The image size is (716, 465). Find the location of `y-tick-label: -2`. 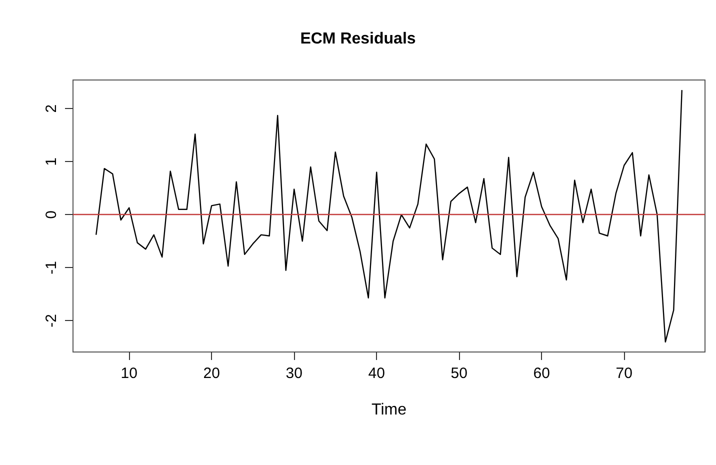

y-tick-label: -2 is located at coordinates (51, 321).